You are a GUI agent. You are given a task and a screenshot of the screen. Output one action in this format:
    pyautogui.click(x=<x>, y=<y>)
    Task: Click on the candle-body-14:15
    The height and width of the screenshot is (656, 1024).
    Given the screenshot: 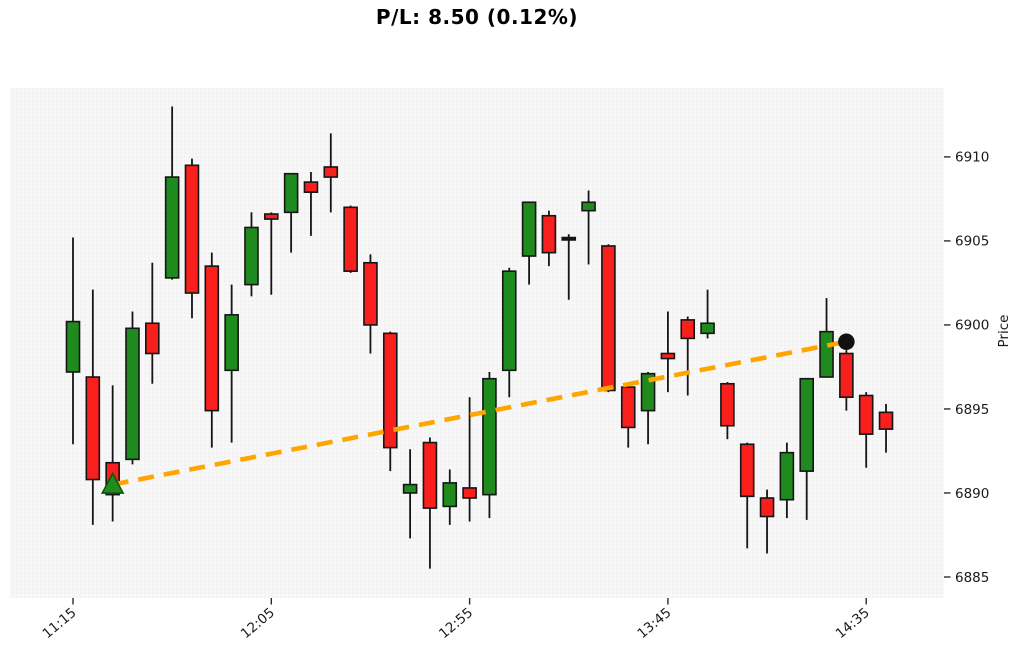 What is the action you would take?
    pyautogui.click(x=787, y=476)
    